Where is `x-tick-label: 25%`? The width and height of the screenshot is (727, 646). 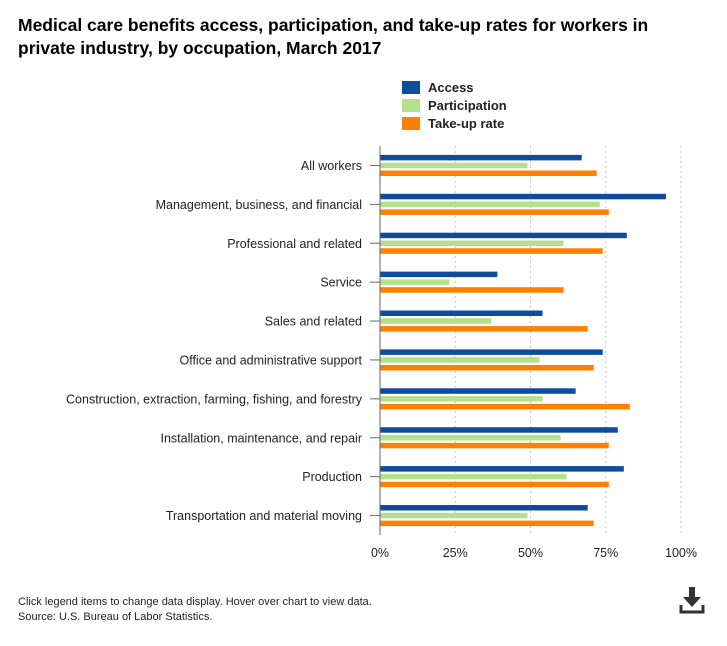 x-tick-label: 25% is located at coordinates (455, 553).